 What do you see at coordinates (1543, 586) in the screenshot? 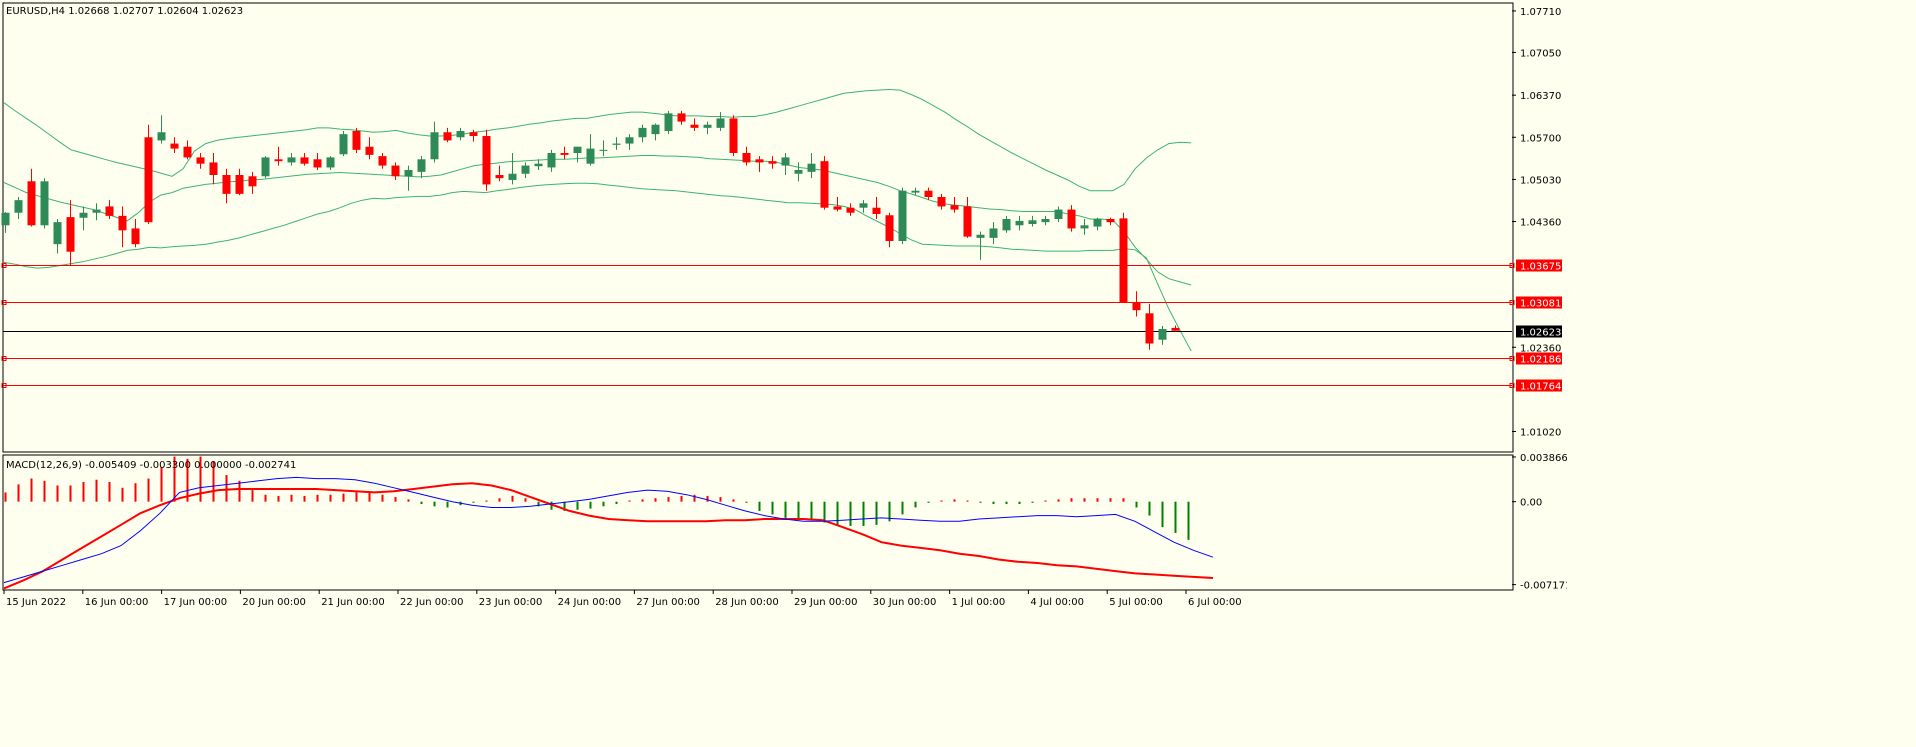
I see `macd-tick-label: -0.007171` at bounding box center [1543, 586].